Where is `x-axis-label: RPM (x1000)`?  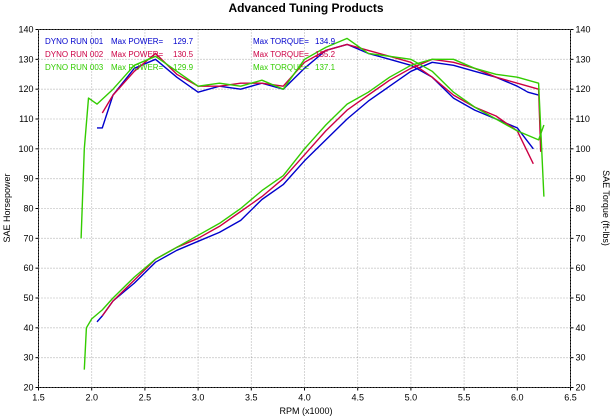
x-axis-label: RPM (x1000) is located at coordinates (305, 411).